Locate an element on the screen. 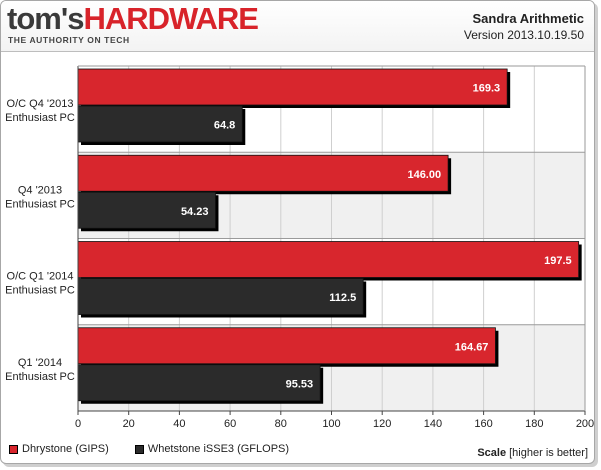  data-label: 164.67 is located at coordinates (472, 347).